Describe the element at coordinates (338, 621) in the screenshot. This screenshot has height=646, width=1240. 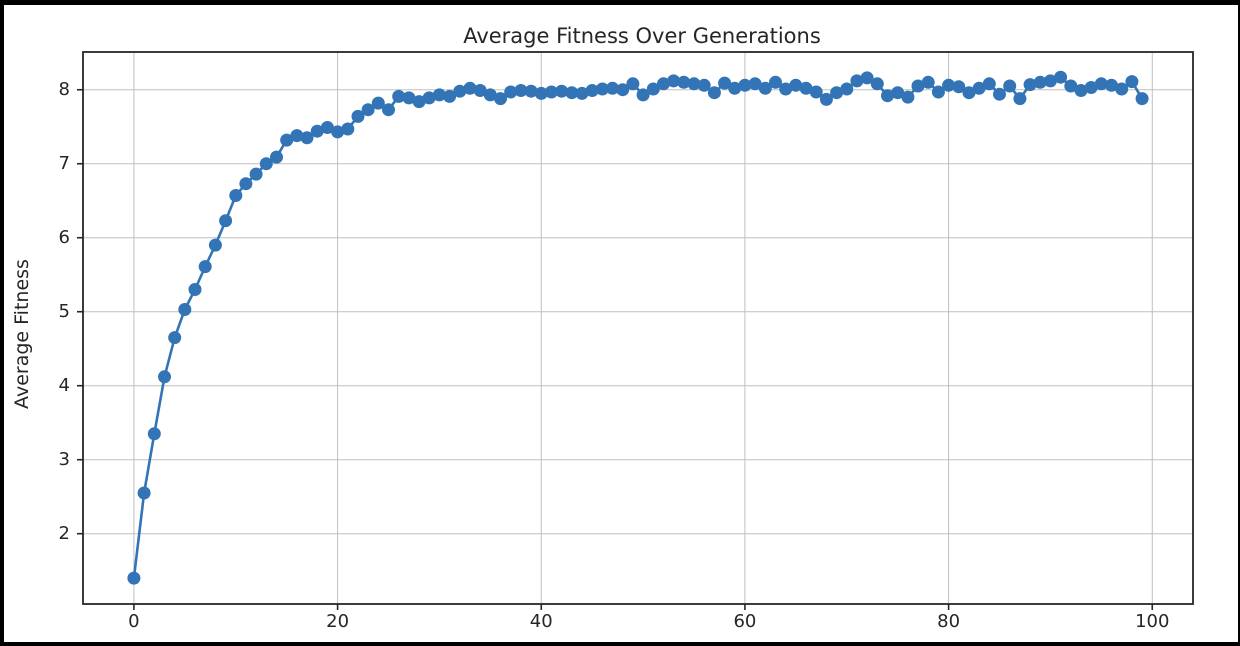
I see `x-tick-label: 20` at that location.